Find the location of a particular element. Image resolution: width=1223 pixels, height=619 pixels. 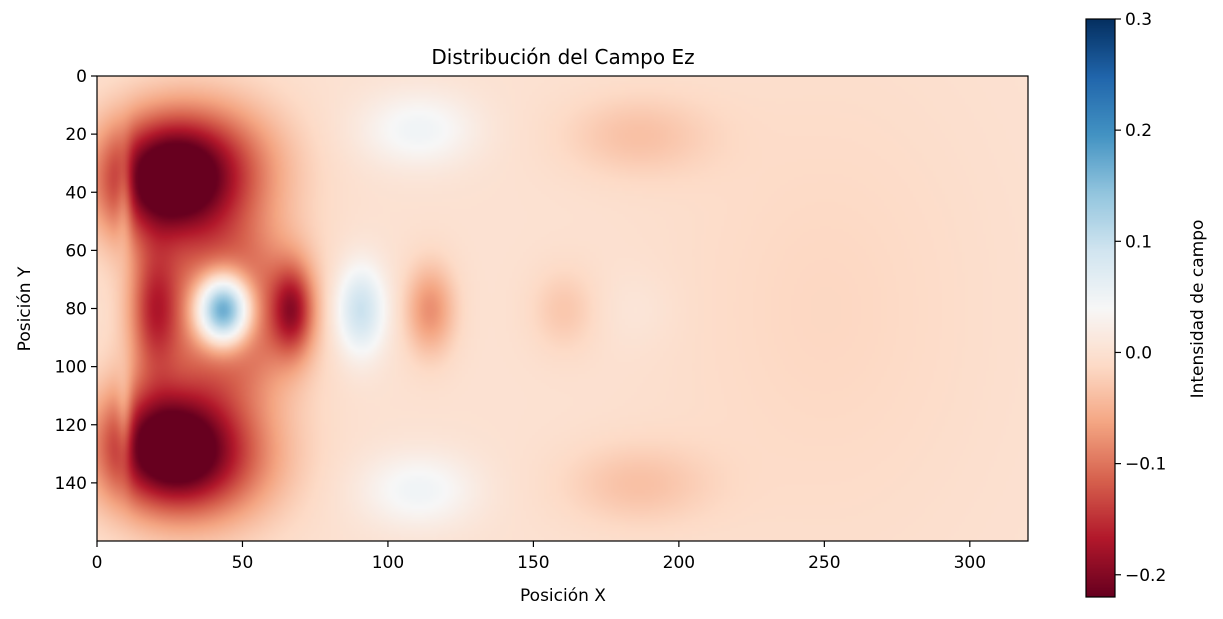

y-tick-label: 80 is located at coordinates (76, 310).